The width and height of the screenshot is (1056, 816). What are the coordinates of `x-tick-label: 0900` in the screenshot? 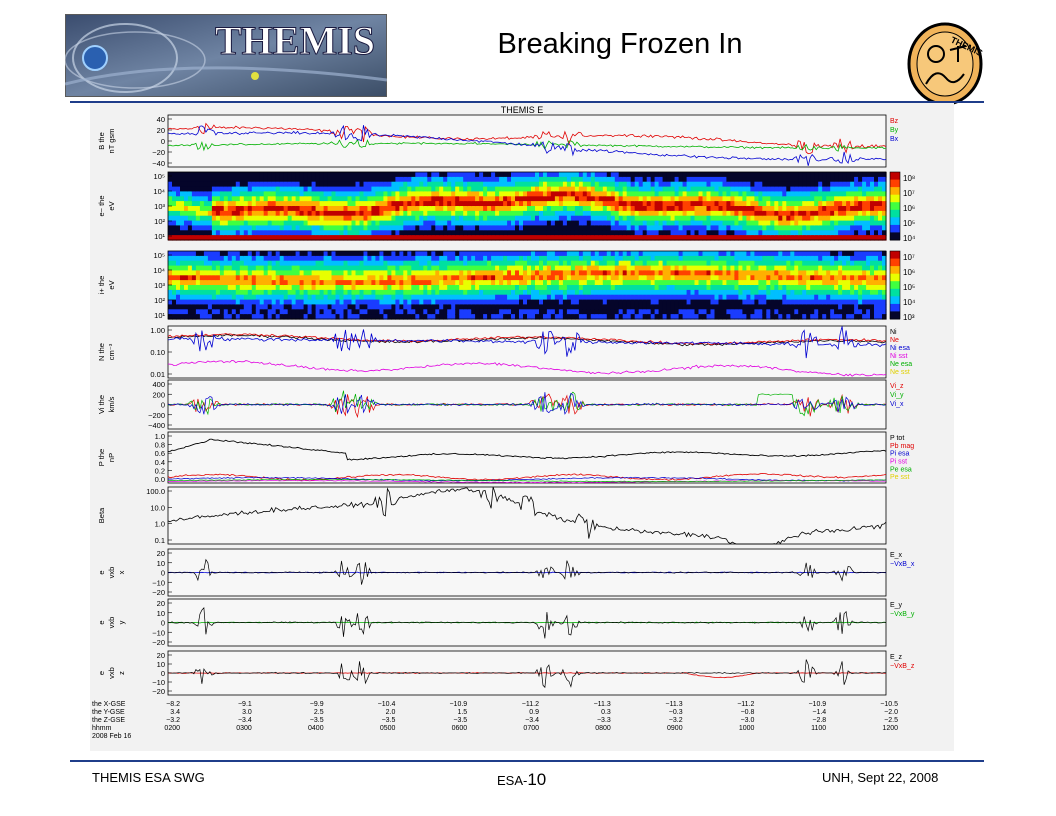 It's located at (675, 728).